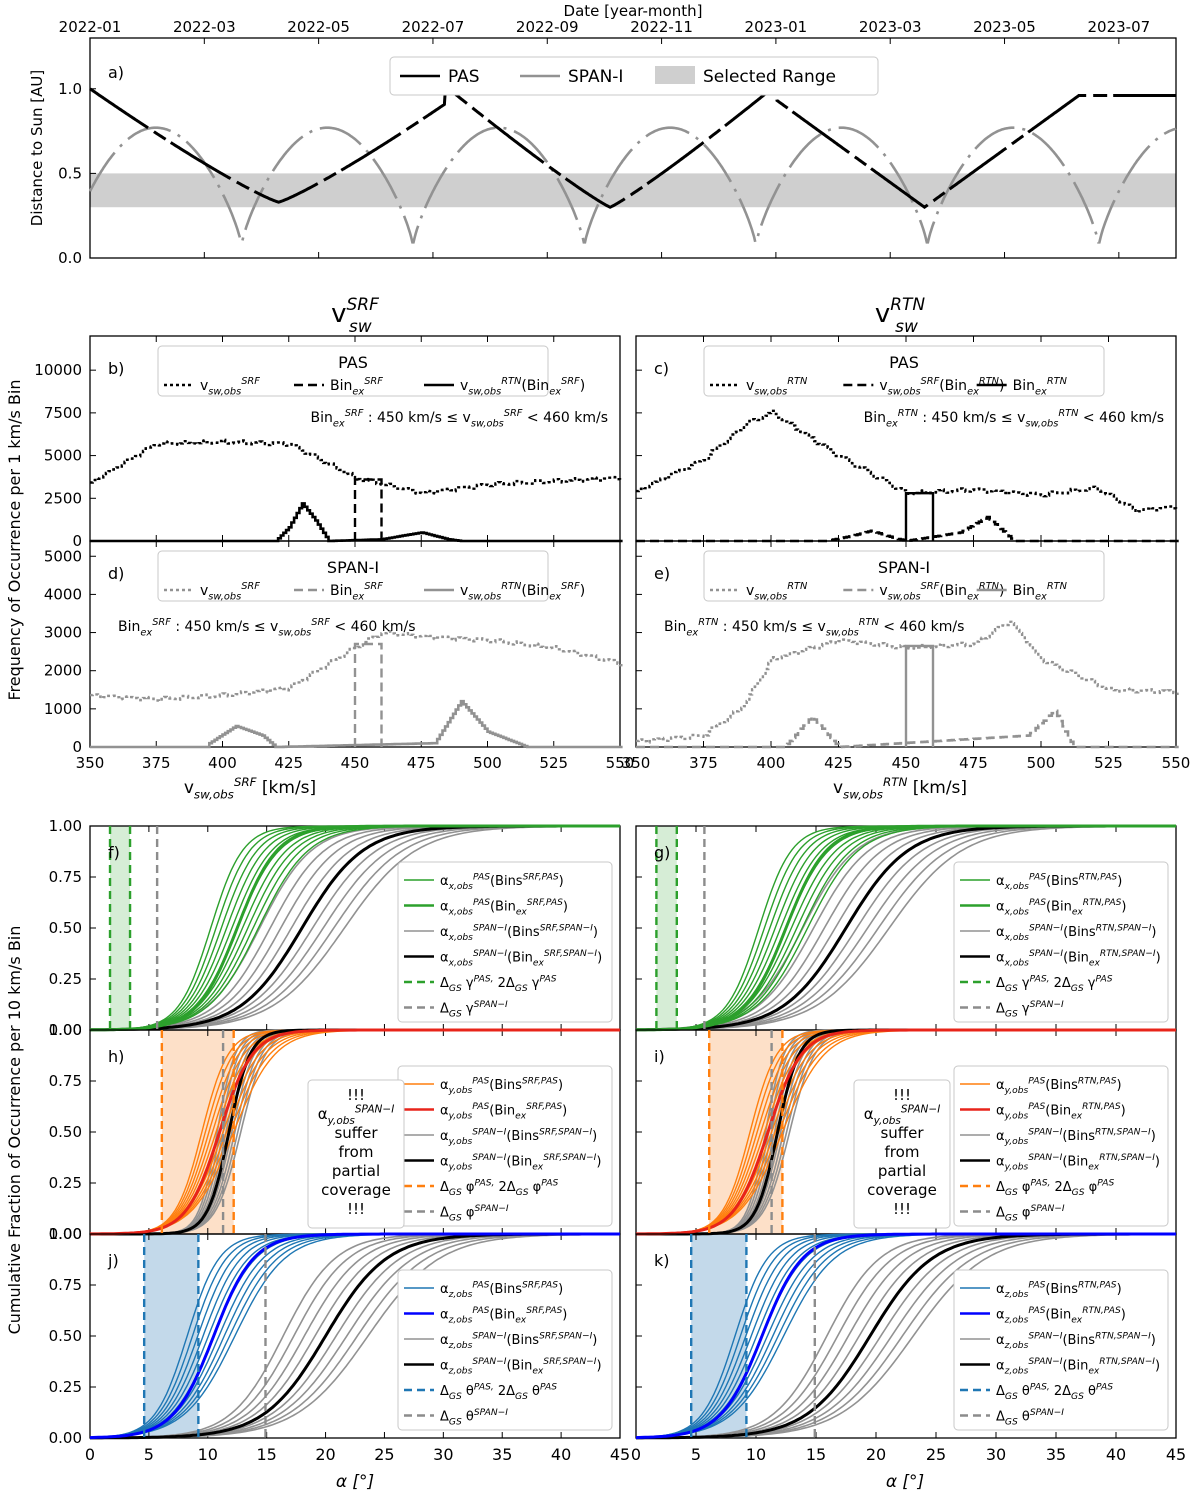 The image size is (1200, 1498). I want to click on x-tick-label: 375, so click(156, 763).